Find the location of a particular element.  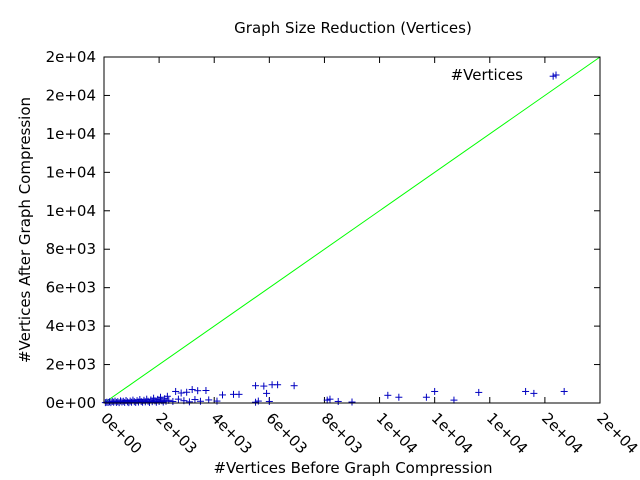

legend: #Vertices is located at coordinates (505, 75).